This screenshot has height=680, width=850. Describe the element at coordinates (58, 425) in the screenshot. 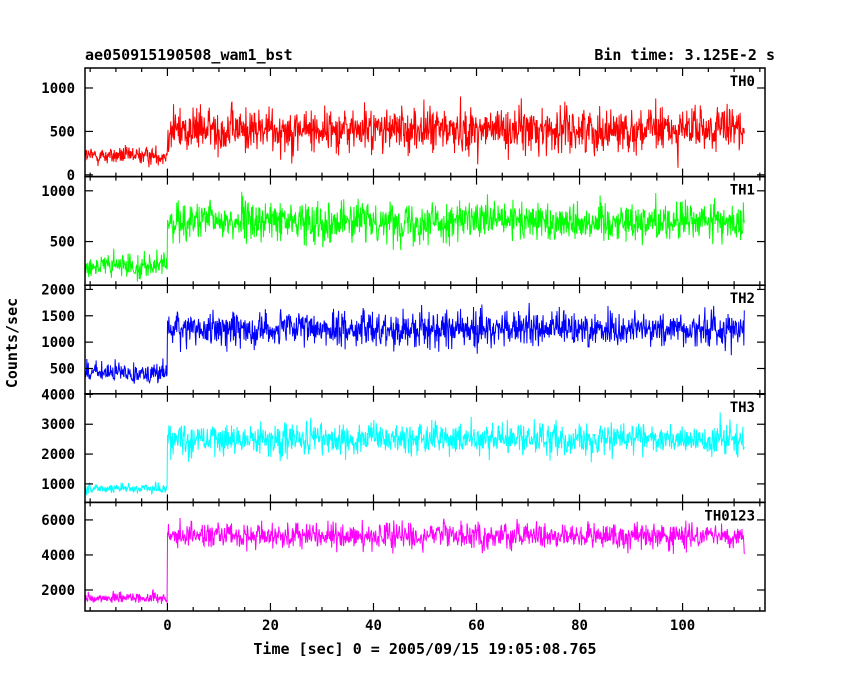

I see `y-tick-label: 3000` at that location.